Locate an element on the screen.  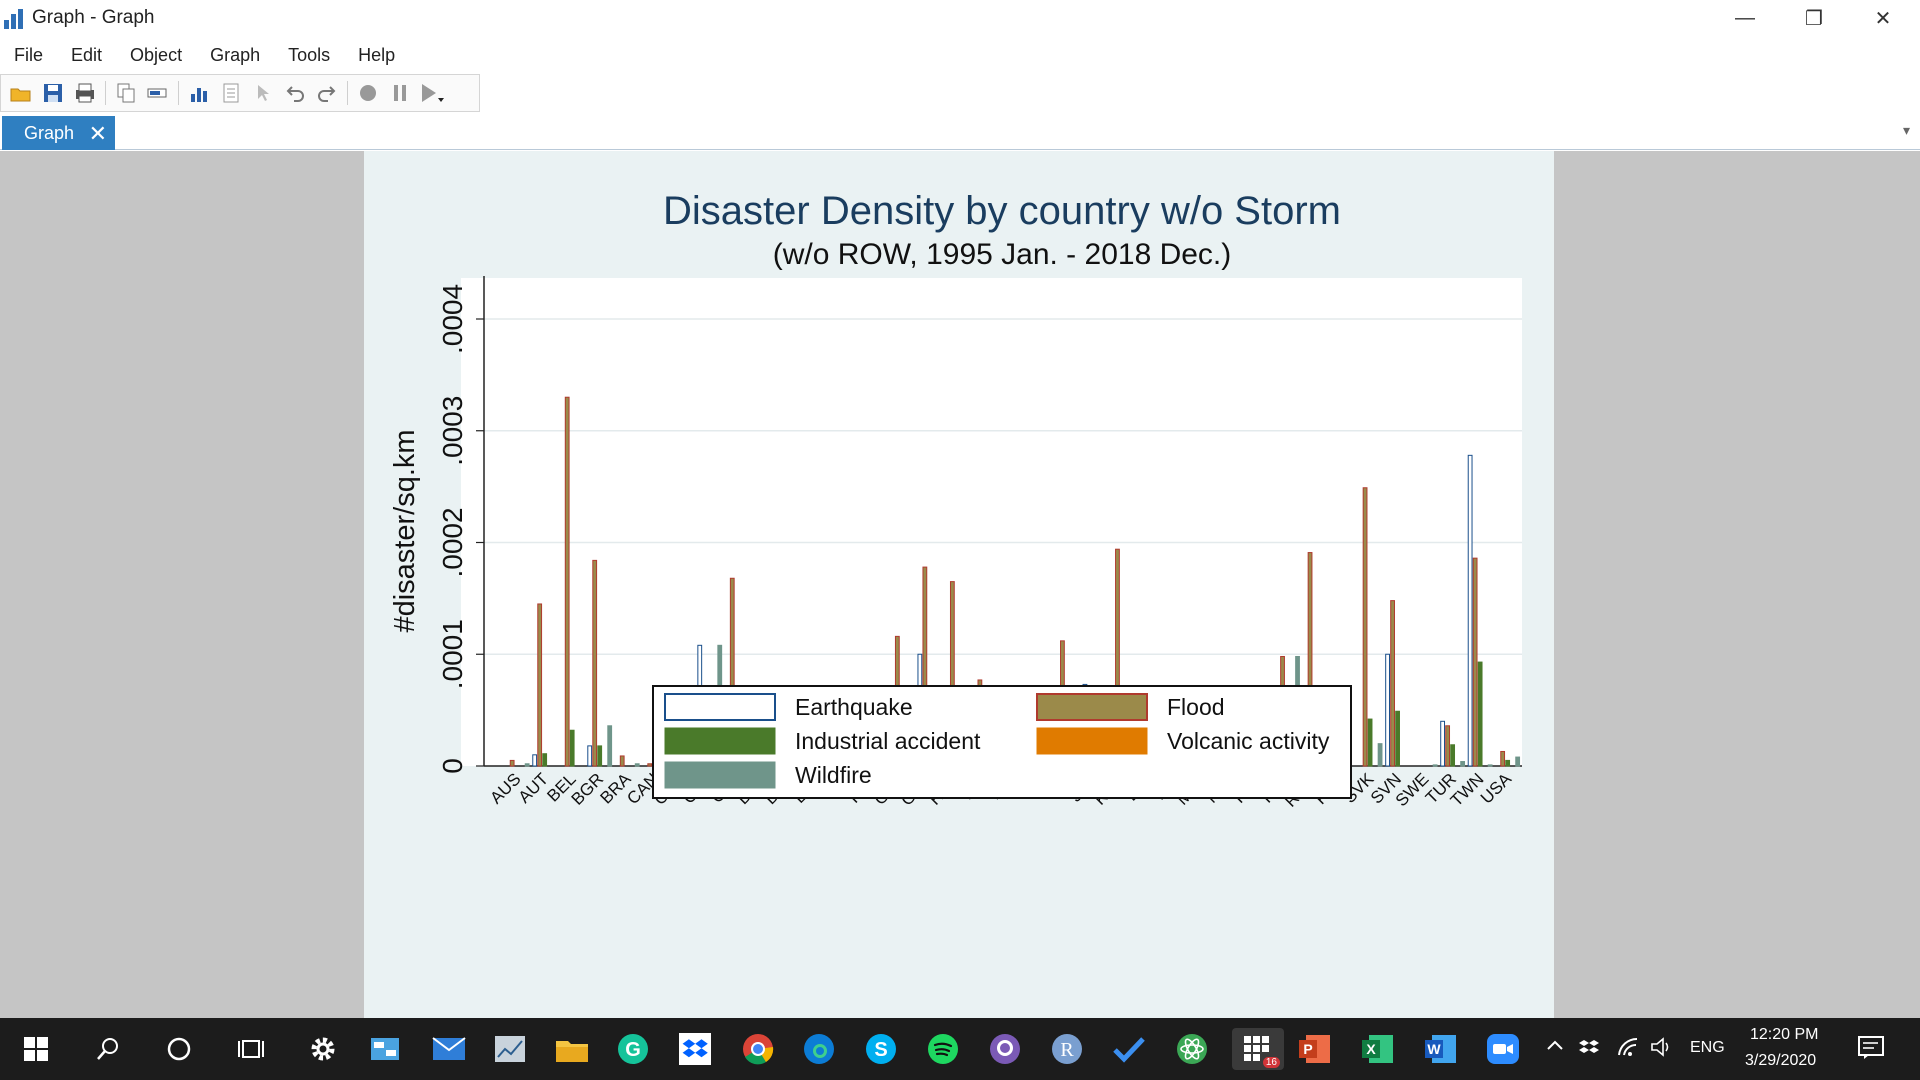
start-icon is located at coordinates (36, 1049).